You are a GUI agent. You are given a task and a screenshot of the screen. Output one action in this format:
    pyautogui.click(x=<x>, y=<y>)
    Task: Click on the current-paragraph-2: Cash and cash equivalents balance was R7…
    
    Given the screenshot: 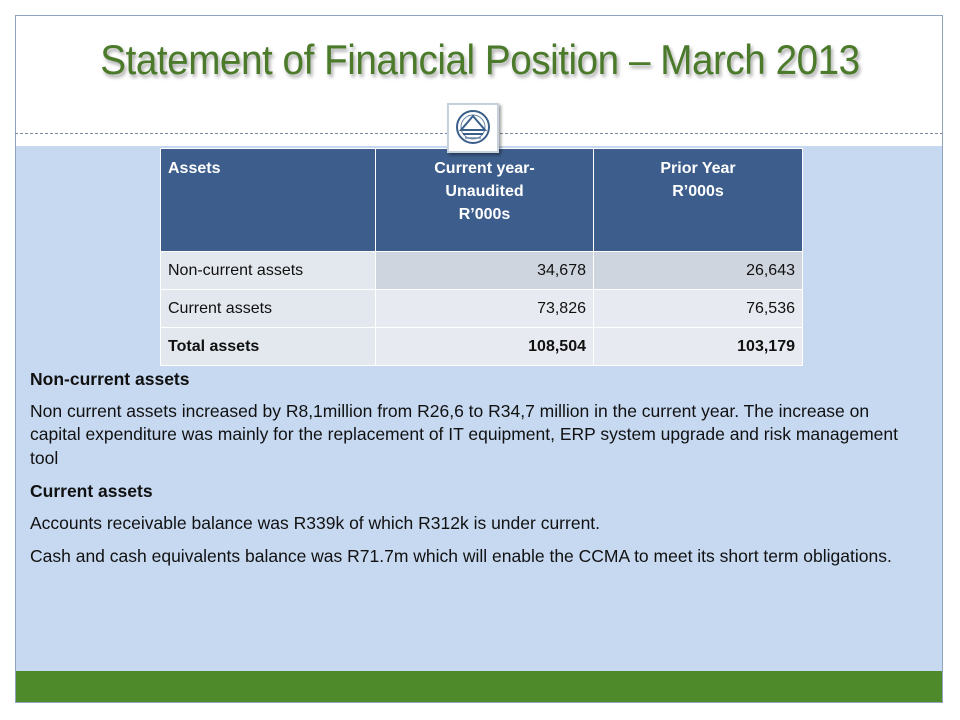 What is the action you would take?
    pyautogui.click(x=461, y=556)
    